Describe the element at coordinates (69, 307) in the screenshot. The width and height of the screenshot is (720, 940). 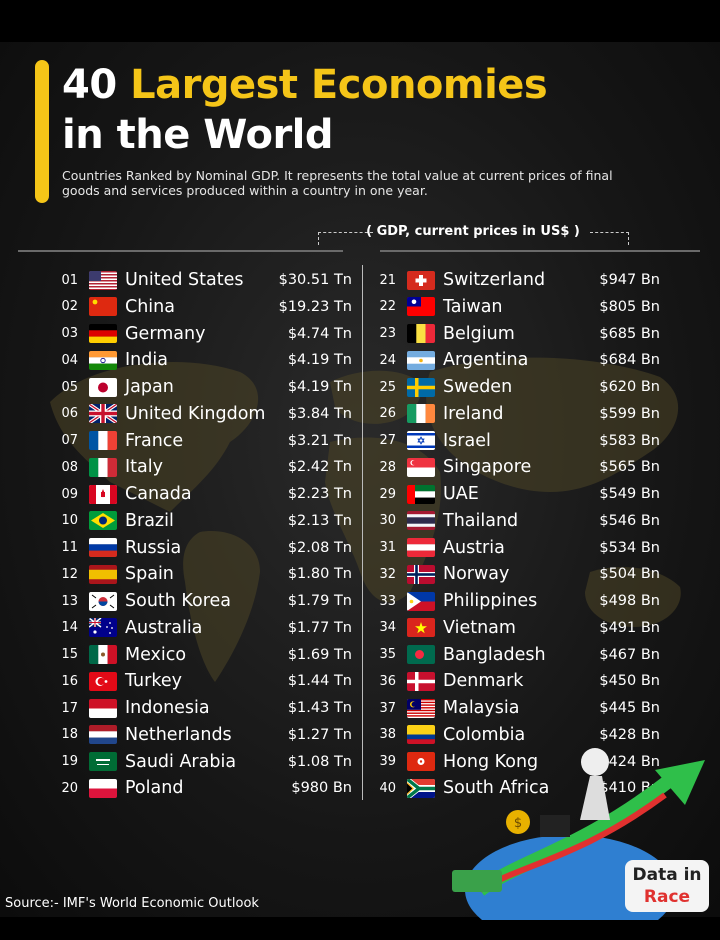
I see `rank-number: 02` at that location.